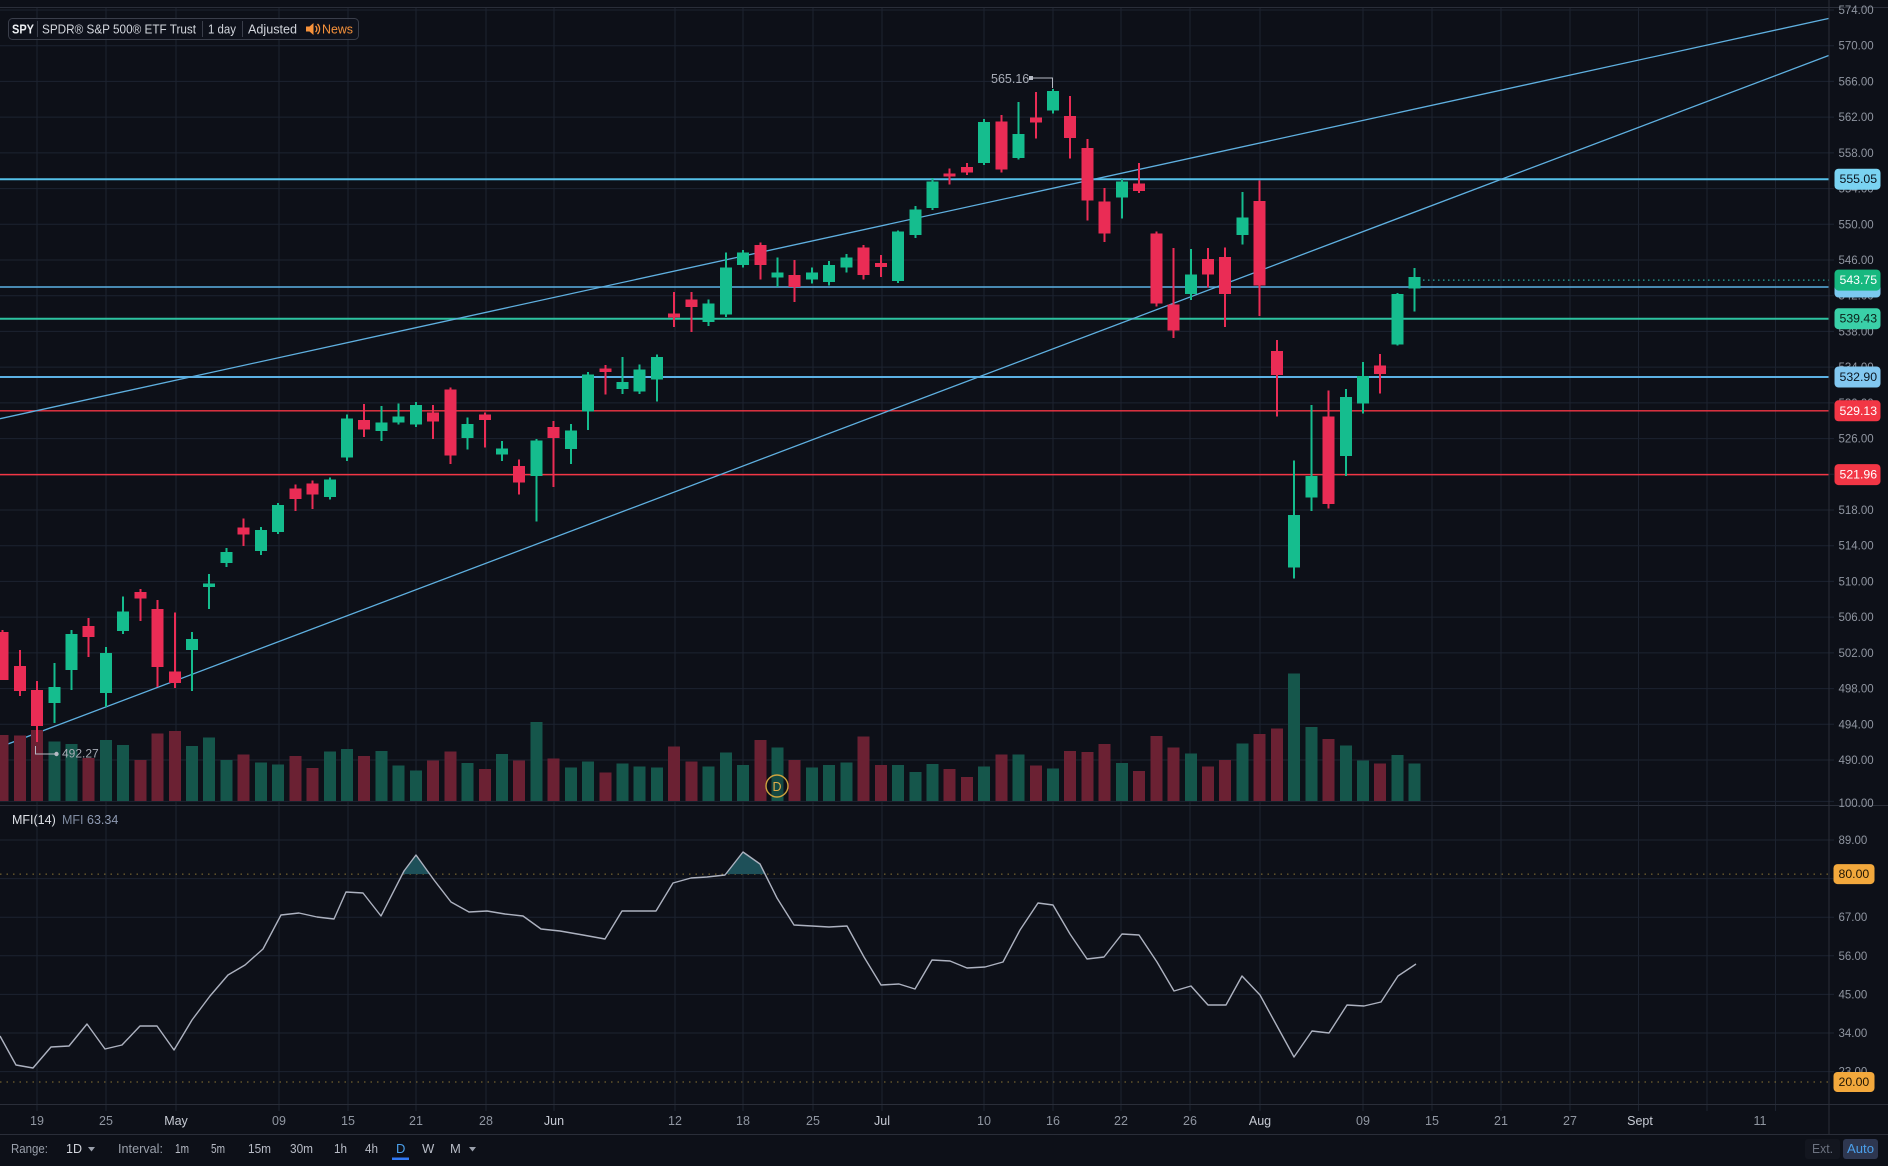  Describe the element at coordinates (1856, 261) in the screenshot. I see `svg-text: 546.00` at that location.